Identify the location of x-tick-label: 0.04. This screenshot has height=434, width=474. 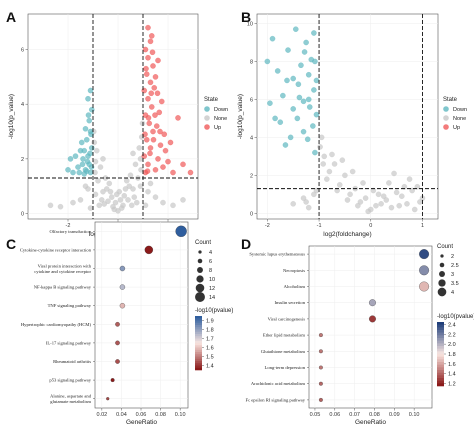
(121, 415).